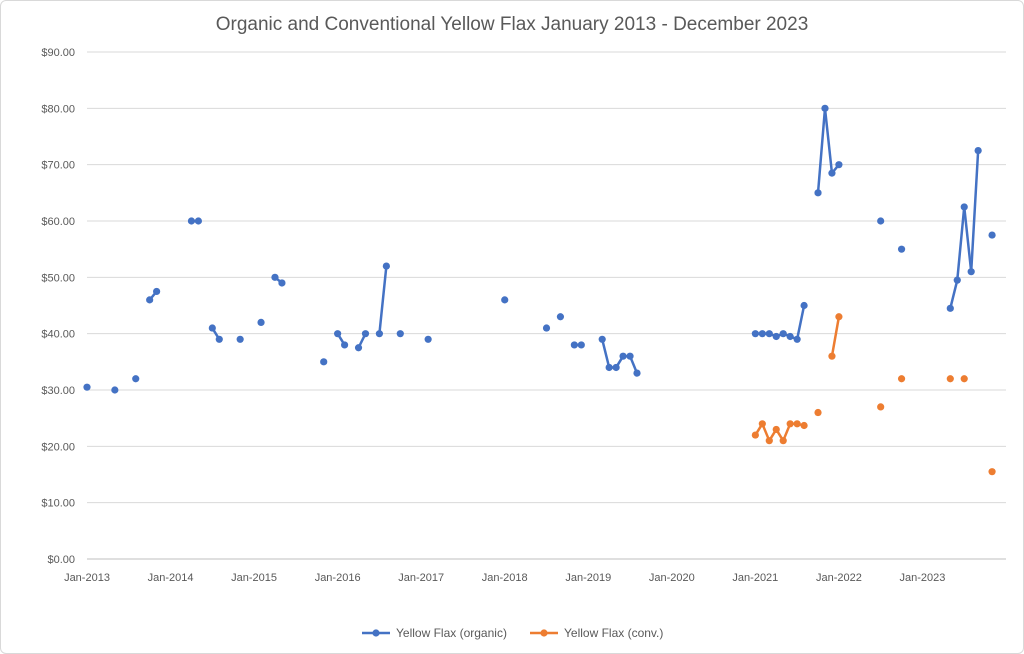  Describe the element at coordinates (613, 633) in the screenshot. I see `legend-label: Yellow Flax (conv.)` at that location.